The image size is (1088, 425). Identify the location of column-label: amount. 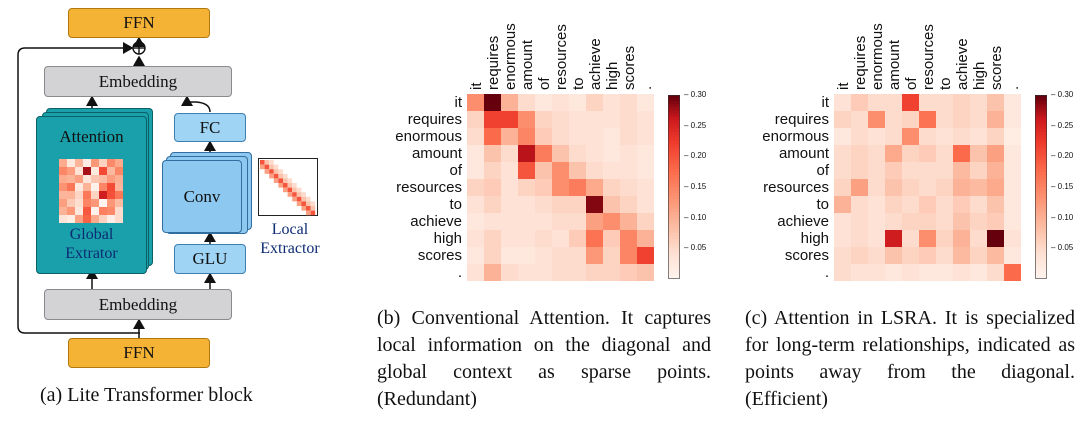
(527, 64).